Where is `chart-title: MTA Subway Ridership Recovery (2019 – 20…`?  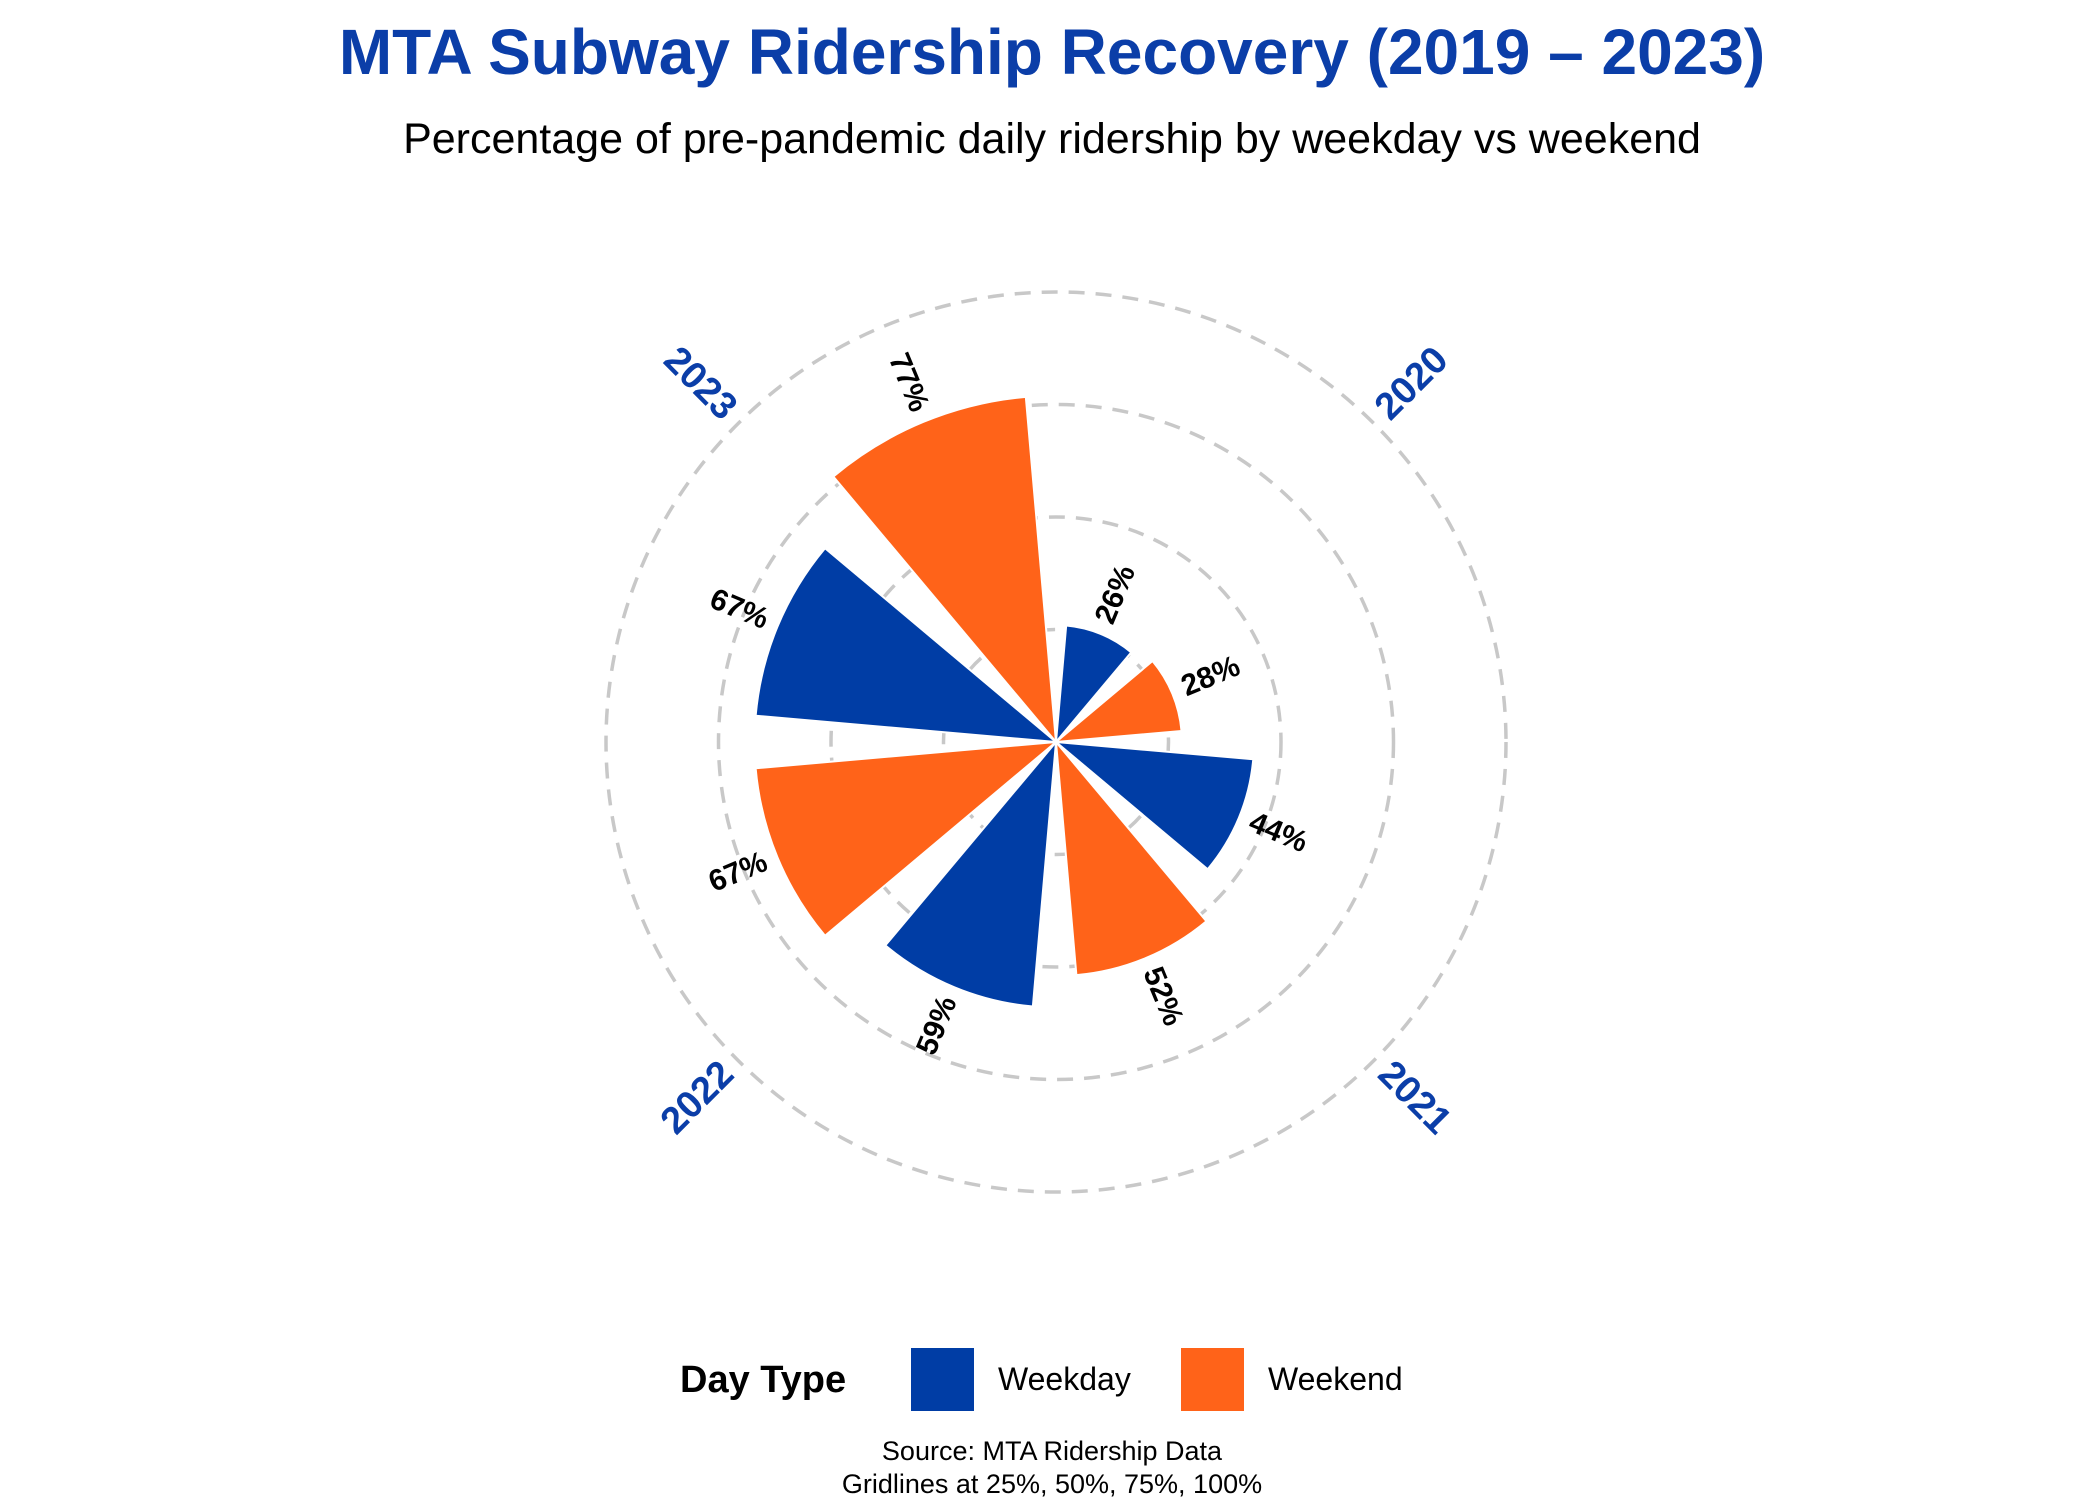 chart-title: MTA Subway Ridership Recovery (2019 – 20… is located at coordinates (1052, 52).